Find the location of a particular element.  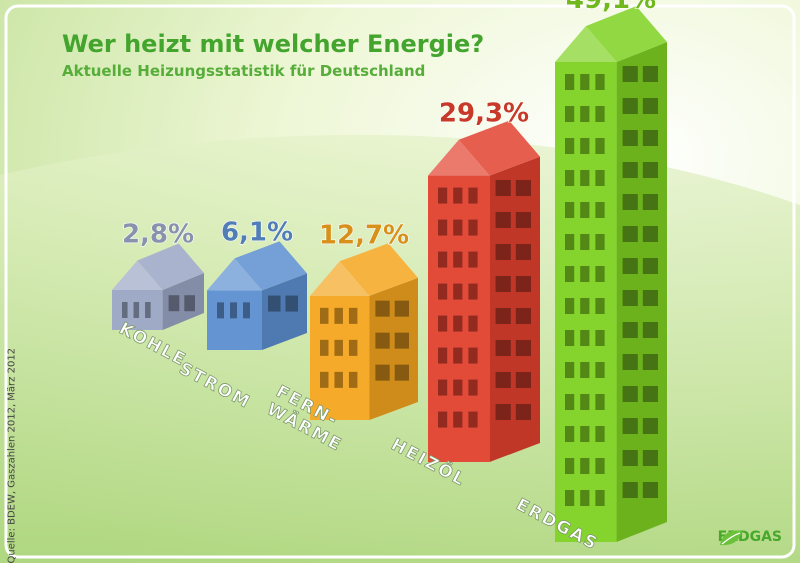

source-note: Quelle: BDEW, Gaszahlen 2012, März 2012 is located at coordinates (12, 455).